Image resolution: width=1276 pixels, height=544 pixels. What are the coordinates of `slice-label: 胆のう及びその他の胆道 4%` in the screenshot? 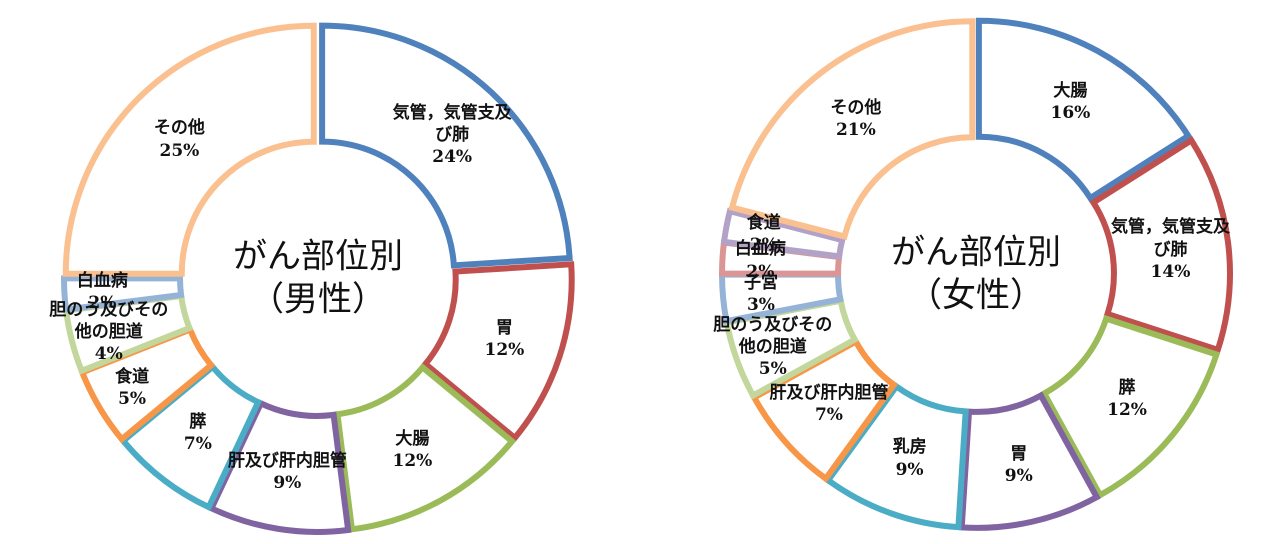 It's located at (109, 332).